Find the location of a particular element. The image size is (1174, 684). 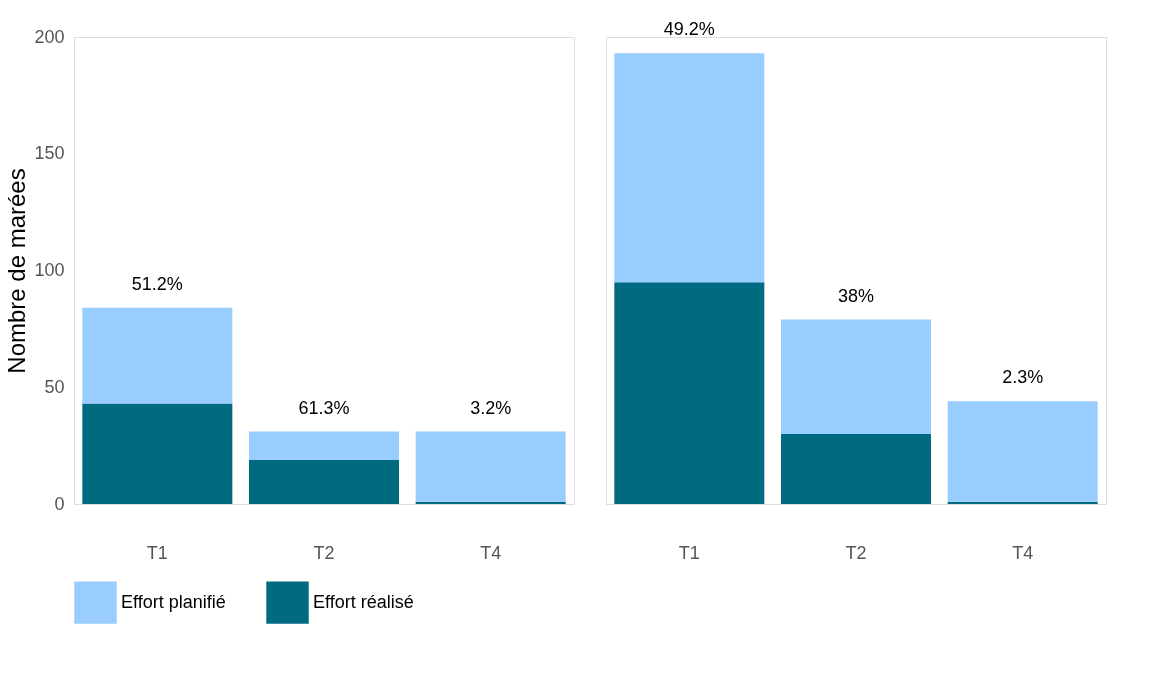

annotation: 2.3% is located at coordinates (1023, 377).